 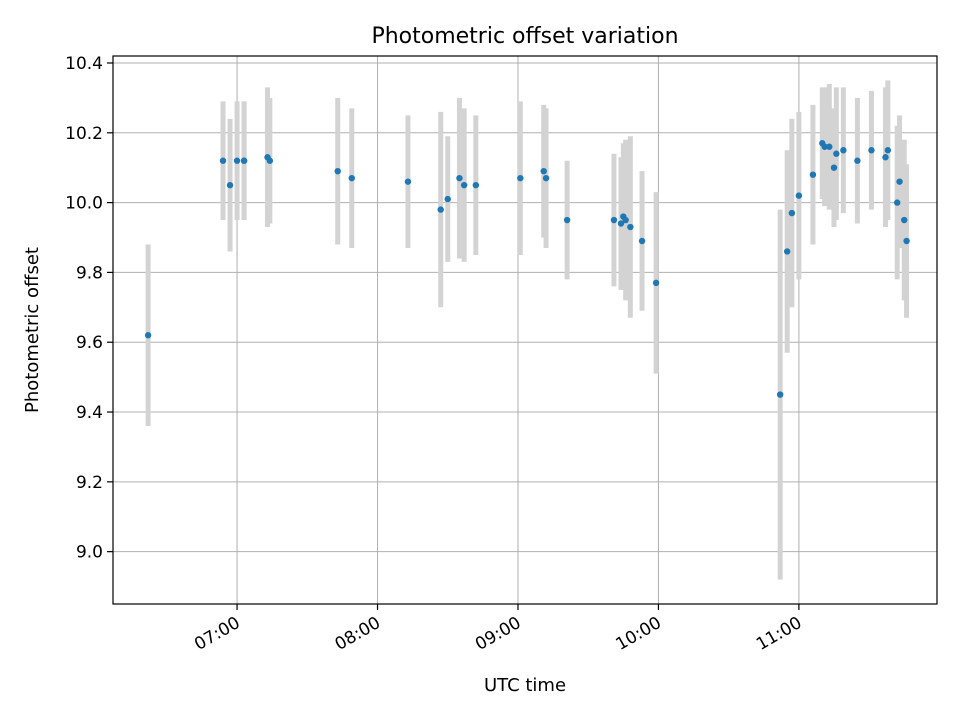 I want to click on y-tick-label: 9.2, so click(x=89, y=483).